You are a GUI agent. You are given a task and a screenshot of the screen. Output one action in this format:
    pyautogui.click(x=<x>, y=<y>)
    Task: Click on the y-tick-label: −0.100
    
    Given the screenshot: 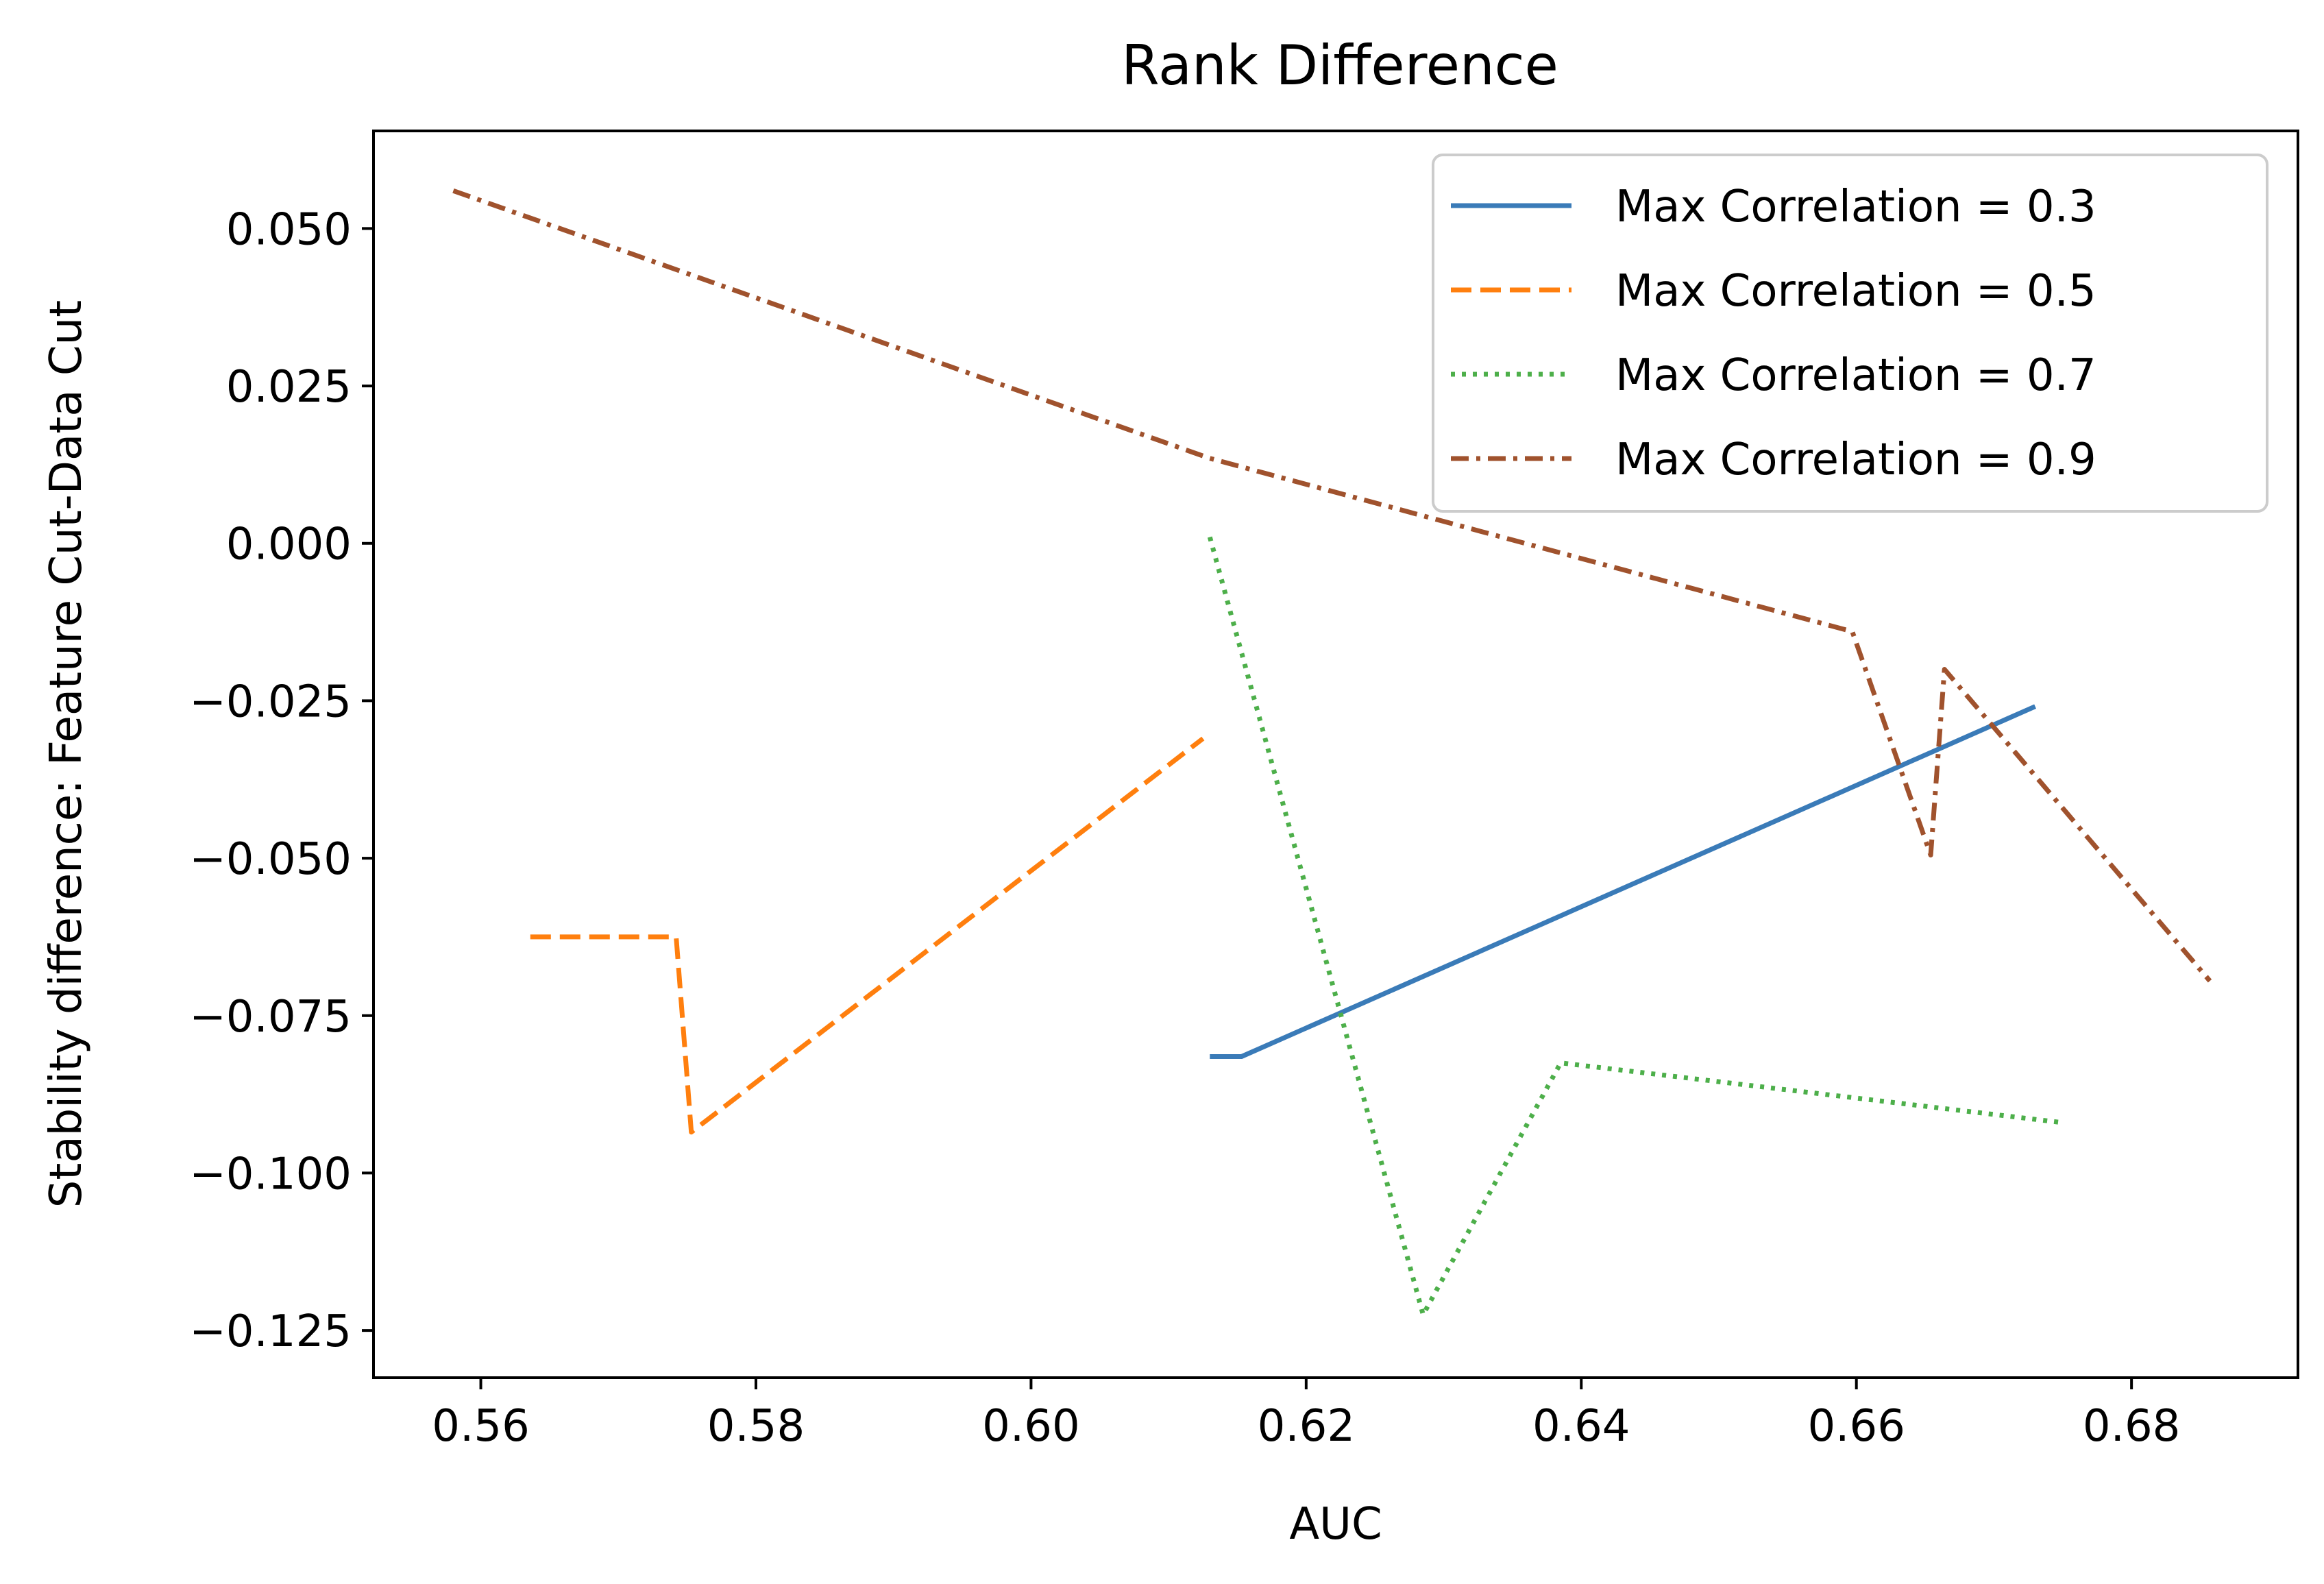 What is the action you would take?
    pyautogui.click(x=271, y=1174)
    